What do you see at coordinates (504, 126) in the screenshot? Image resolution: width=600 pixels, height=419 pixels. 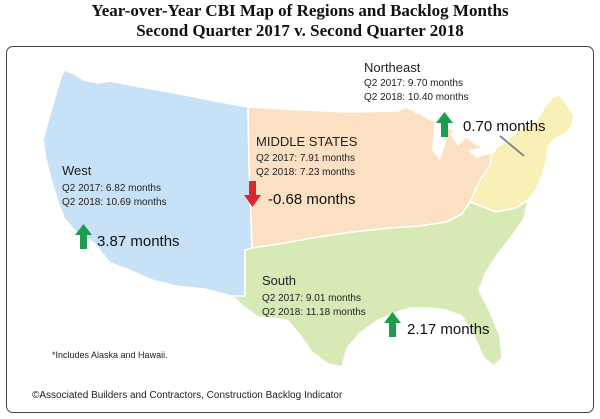 I see `northeast-change: 0.70 months` at bounding box center [504, 126].